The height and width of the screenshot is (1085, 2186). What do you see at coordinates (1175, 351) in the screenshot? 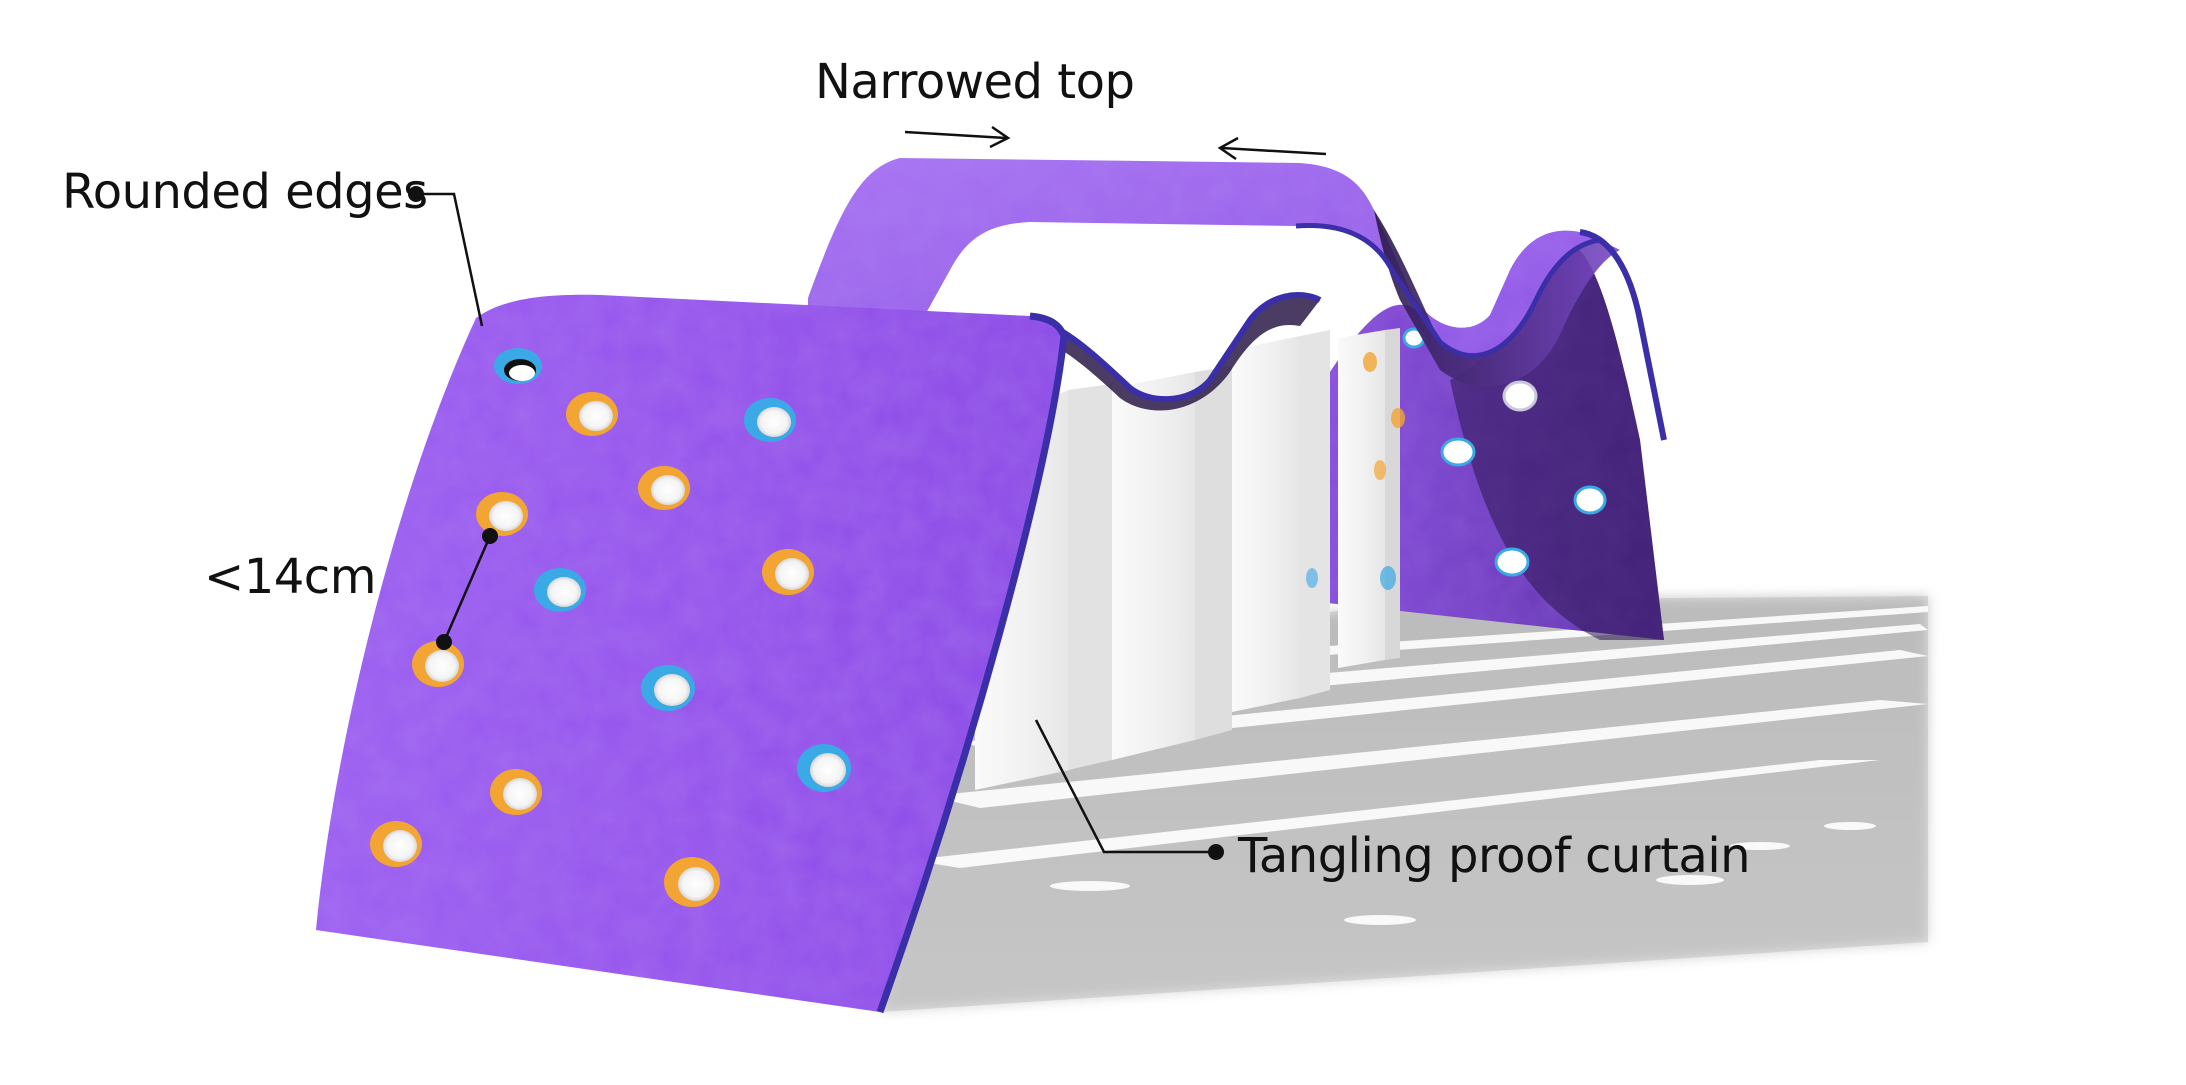
I see `front-arch-inner-band` at bounding box center [1175, 351].